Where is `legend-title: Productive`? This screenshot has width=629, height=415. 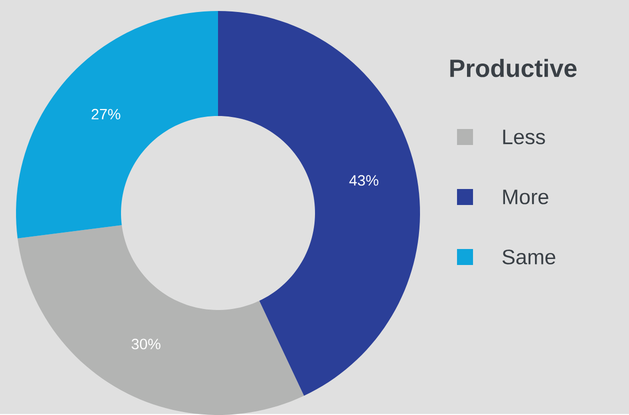
legend-title: Productive is located at coordinates (513, 68).